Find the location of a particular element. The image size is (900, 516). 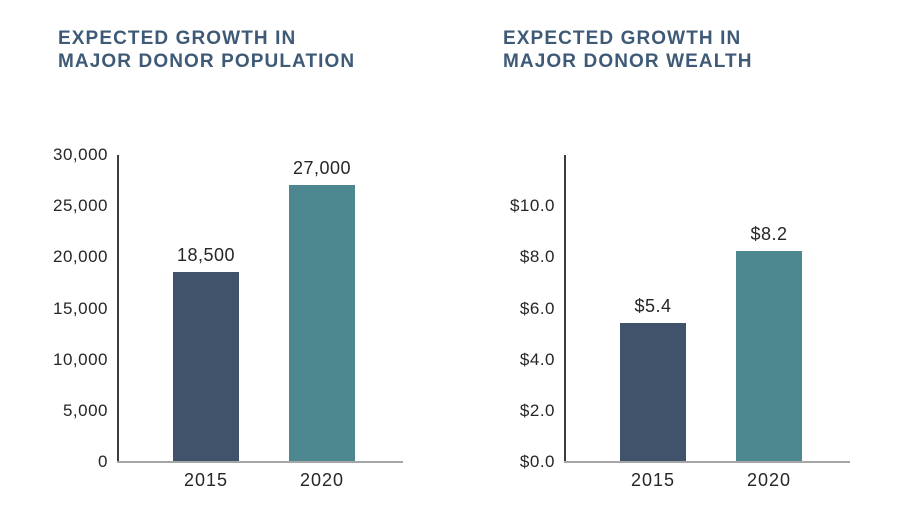

bar-value-label: $5.4 is located at coordinates (653, 305).